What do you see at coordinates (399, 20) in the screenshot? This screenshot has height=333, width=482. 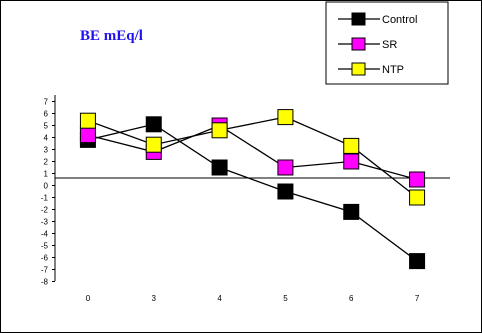 I see `legend-label: Control` at bounding box center [399, 20].